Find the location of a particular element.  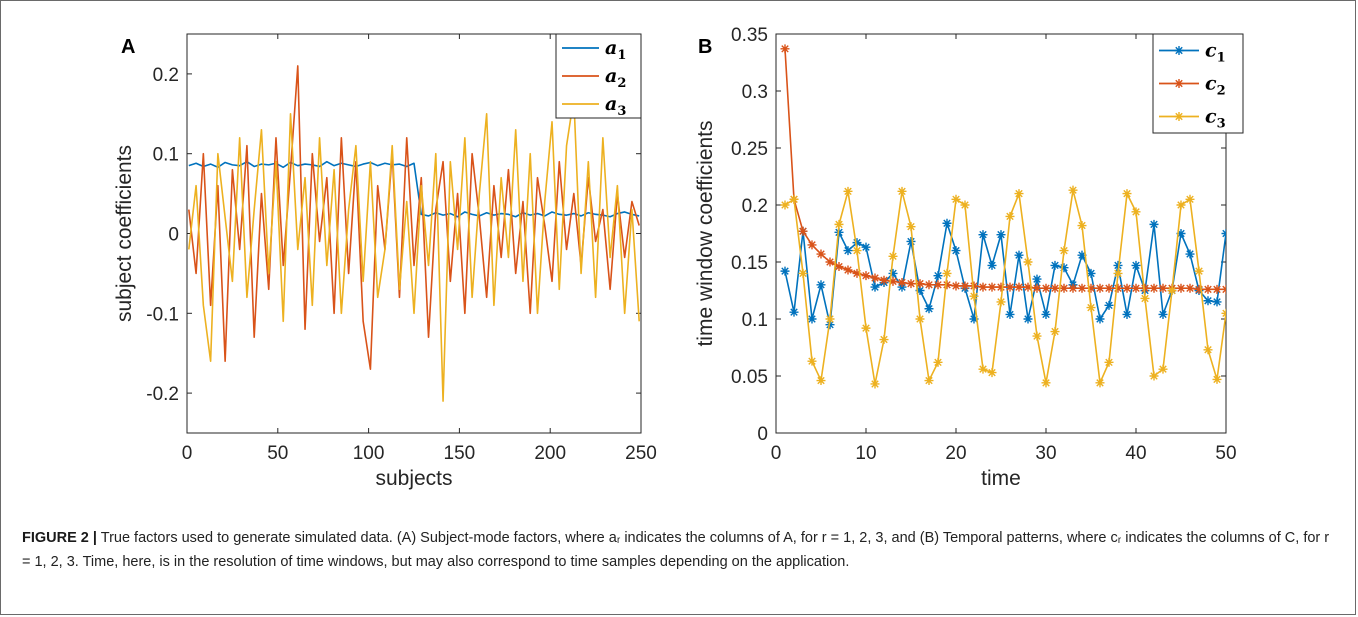

caption-label: FIGURE 2 | is located at coordinates (59, 538).